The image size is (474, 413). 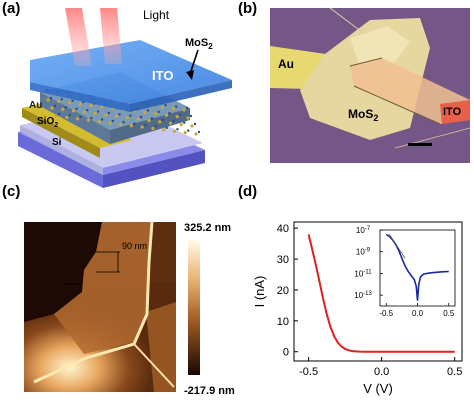 I want to click on afm-dark-region, so click(x=63, y=272).